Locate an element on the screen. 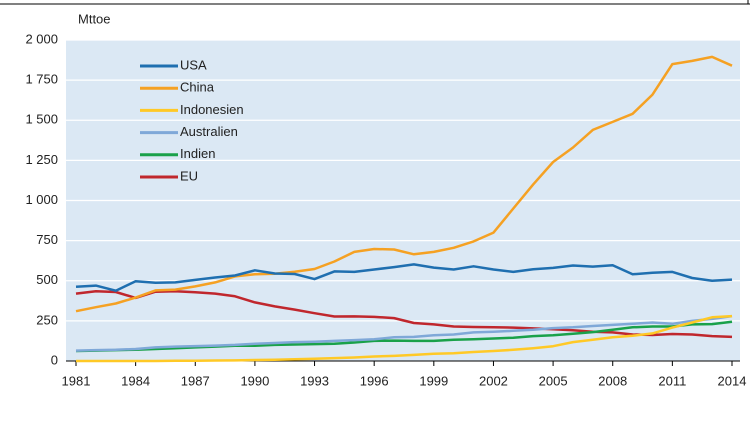 This screenshot has width=750, height=426. y-axis-label: Mttoe is located at coordinates (94, 18).